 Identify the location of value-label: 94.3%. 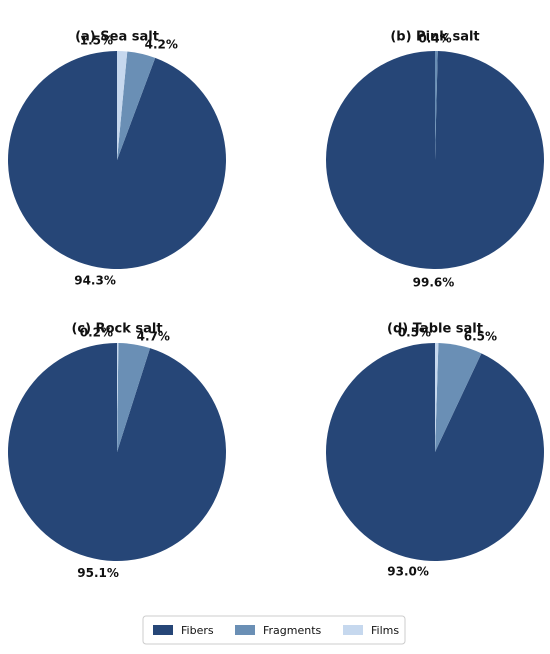
(95, 281).